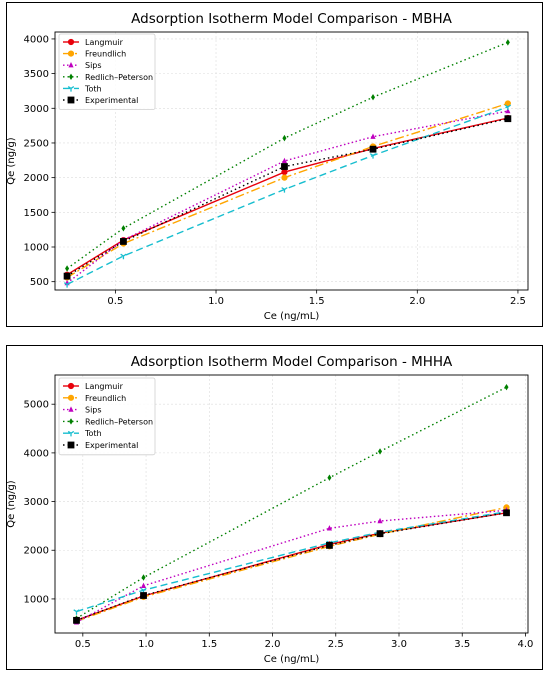  I want to click on x-tick-label: 0.5, so click(83, 644).